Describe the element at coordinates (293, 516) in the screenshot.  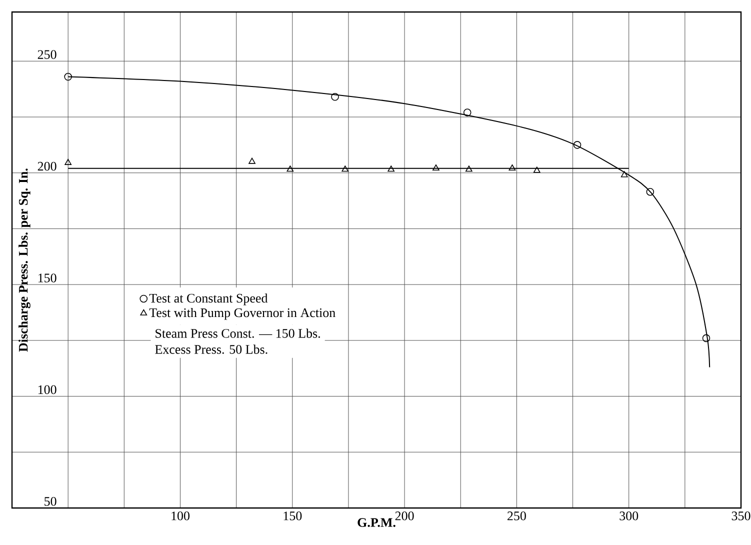
I see `x-tick-label: 150` at that location.